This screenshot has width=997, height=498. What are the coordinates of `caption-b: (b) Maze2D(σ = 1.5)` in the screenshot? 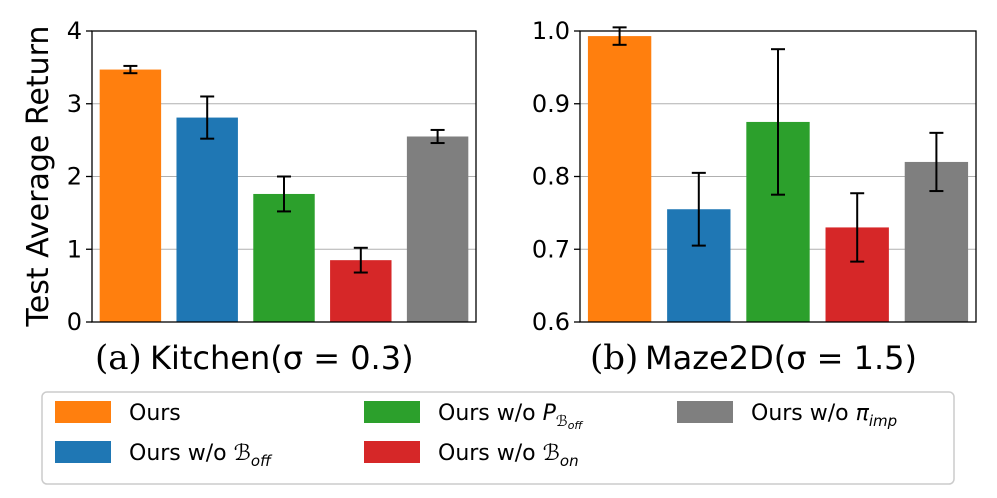 It's located at (753, 358).